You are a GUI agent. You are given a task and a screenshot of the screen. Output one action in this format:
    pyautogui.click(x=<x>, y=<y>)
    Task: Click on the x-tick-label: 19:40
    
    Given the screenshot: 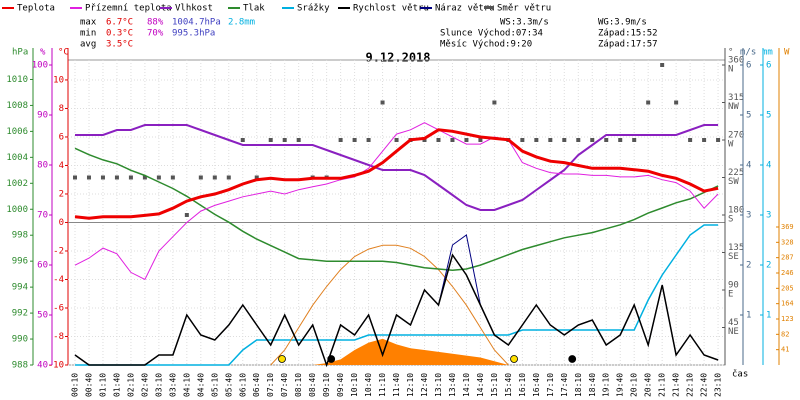 What is the action you would take?
    pyautogui.click(x=620, y=385)
    